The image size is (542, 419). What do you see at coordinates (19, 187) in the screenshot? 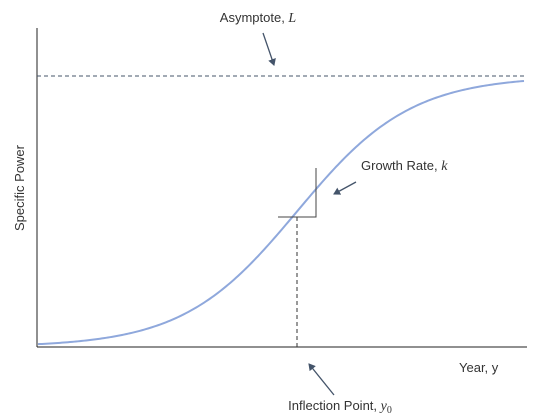
I see `y-axis-label: Specific Power` at bounding box center [19, 187].